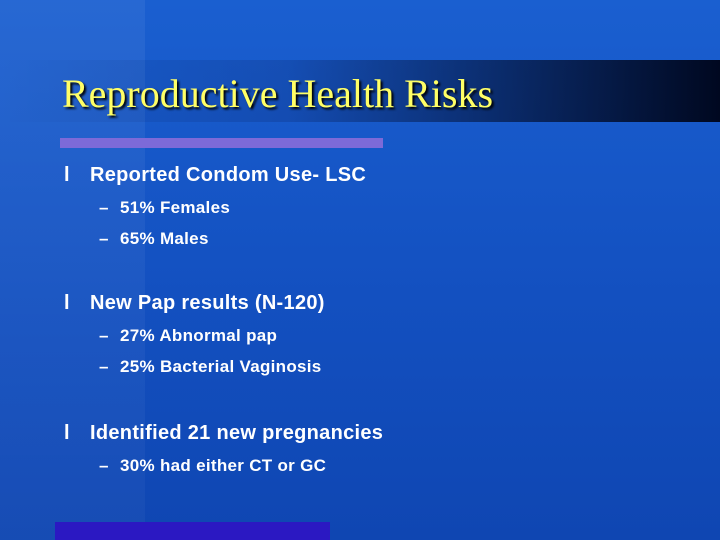  I want to click on sub-text: 51% Females, so click(175, 207).